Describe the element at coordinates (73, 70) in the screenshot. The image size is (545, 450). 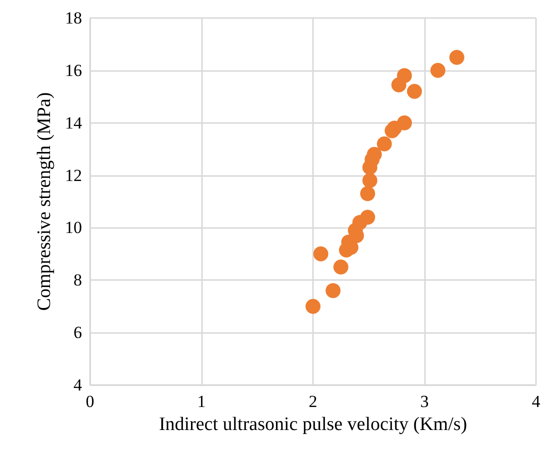
I see `y-tick-label: 16` at that location.